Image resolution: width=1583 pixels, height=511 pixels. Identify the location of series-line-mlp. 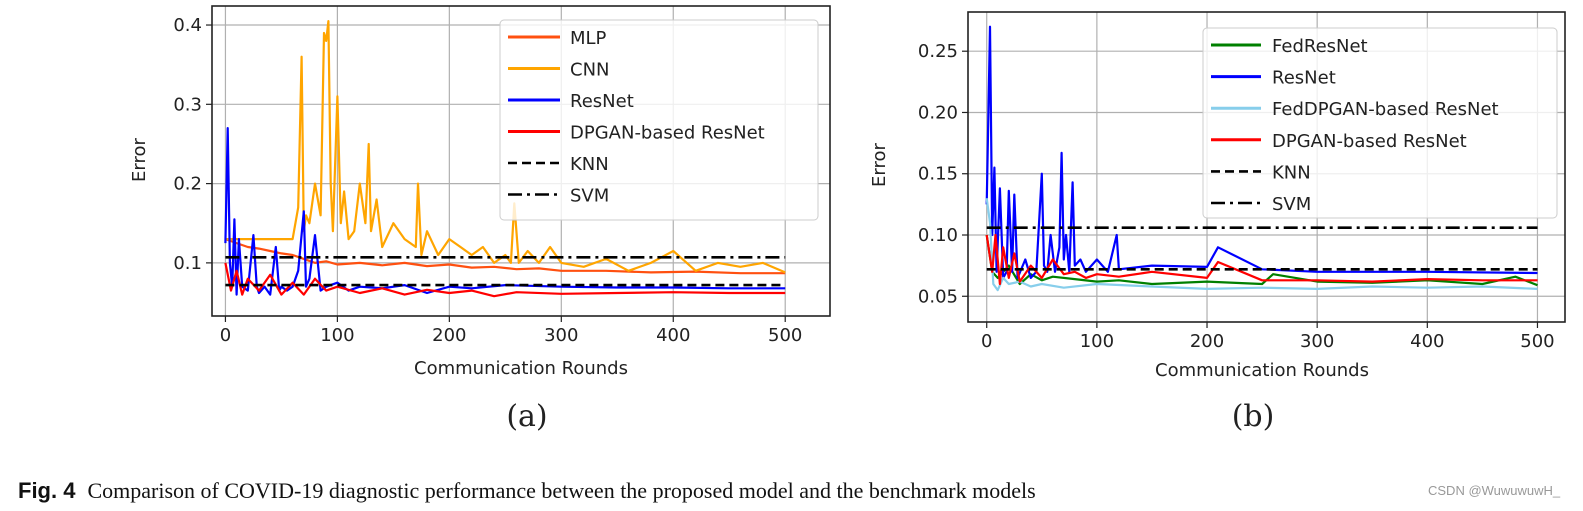
(505, 256).